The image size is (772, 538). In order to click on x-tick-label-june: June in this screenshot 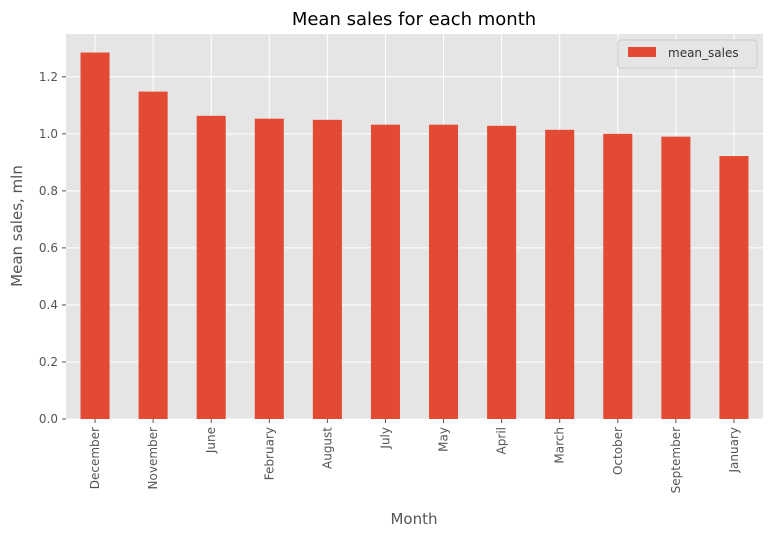, I will do `click(211, 440)`.